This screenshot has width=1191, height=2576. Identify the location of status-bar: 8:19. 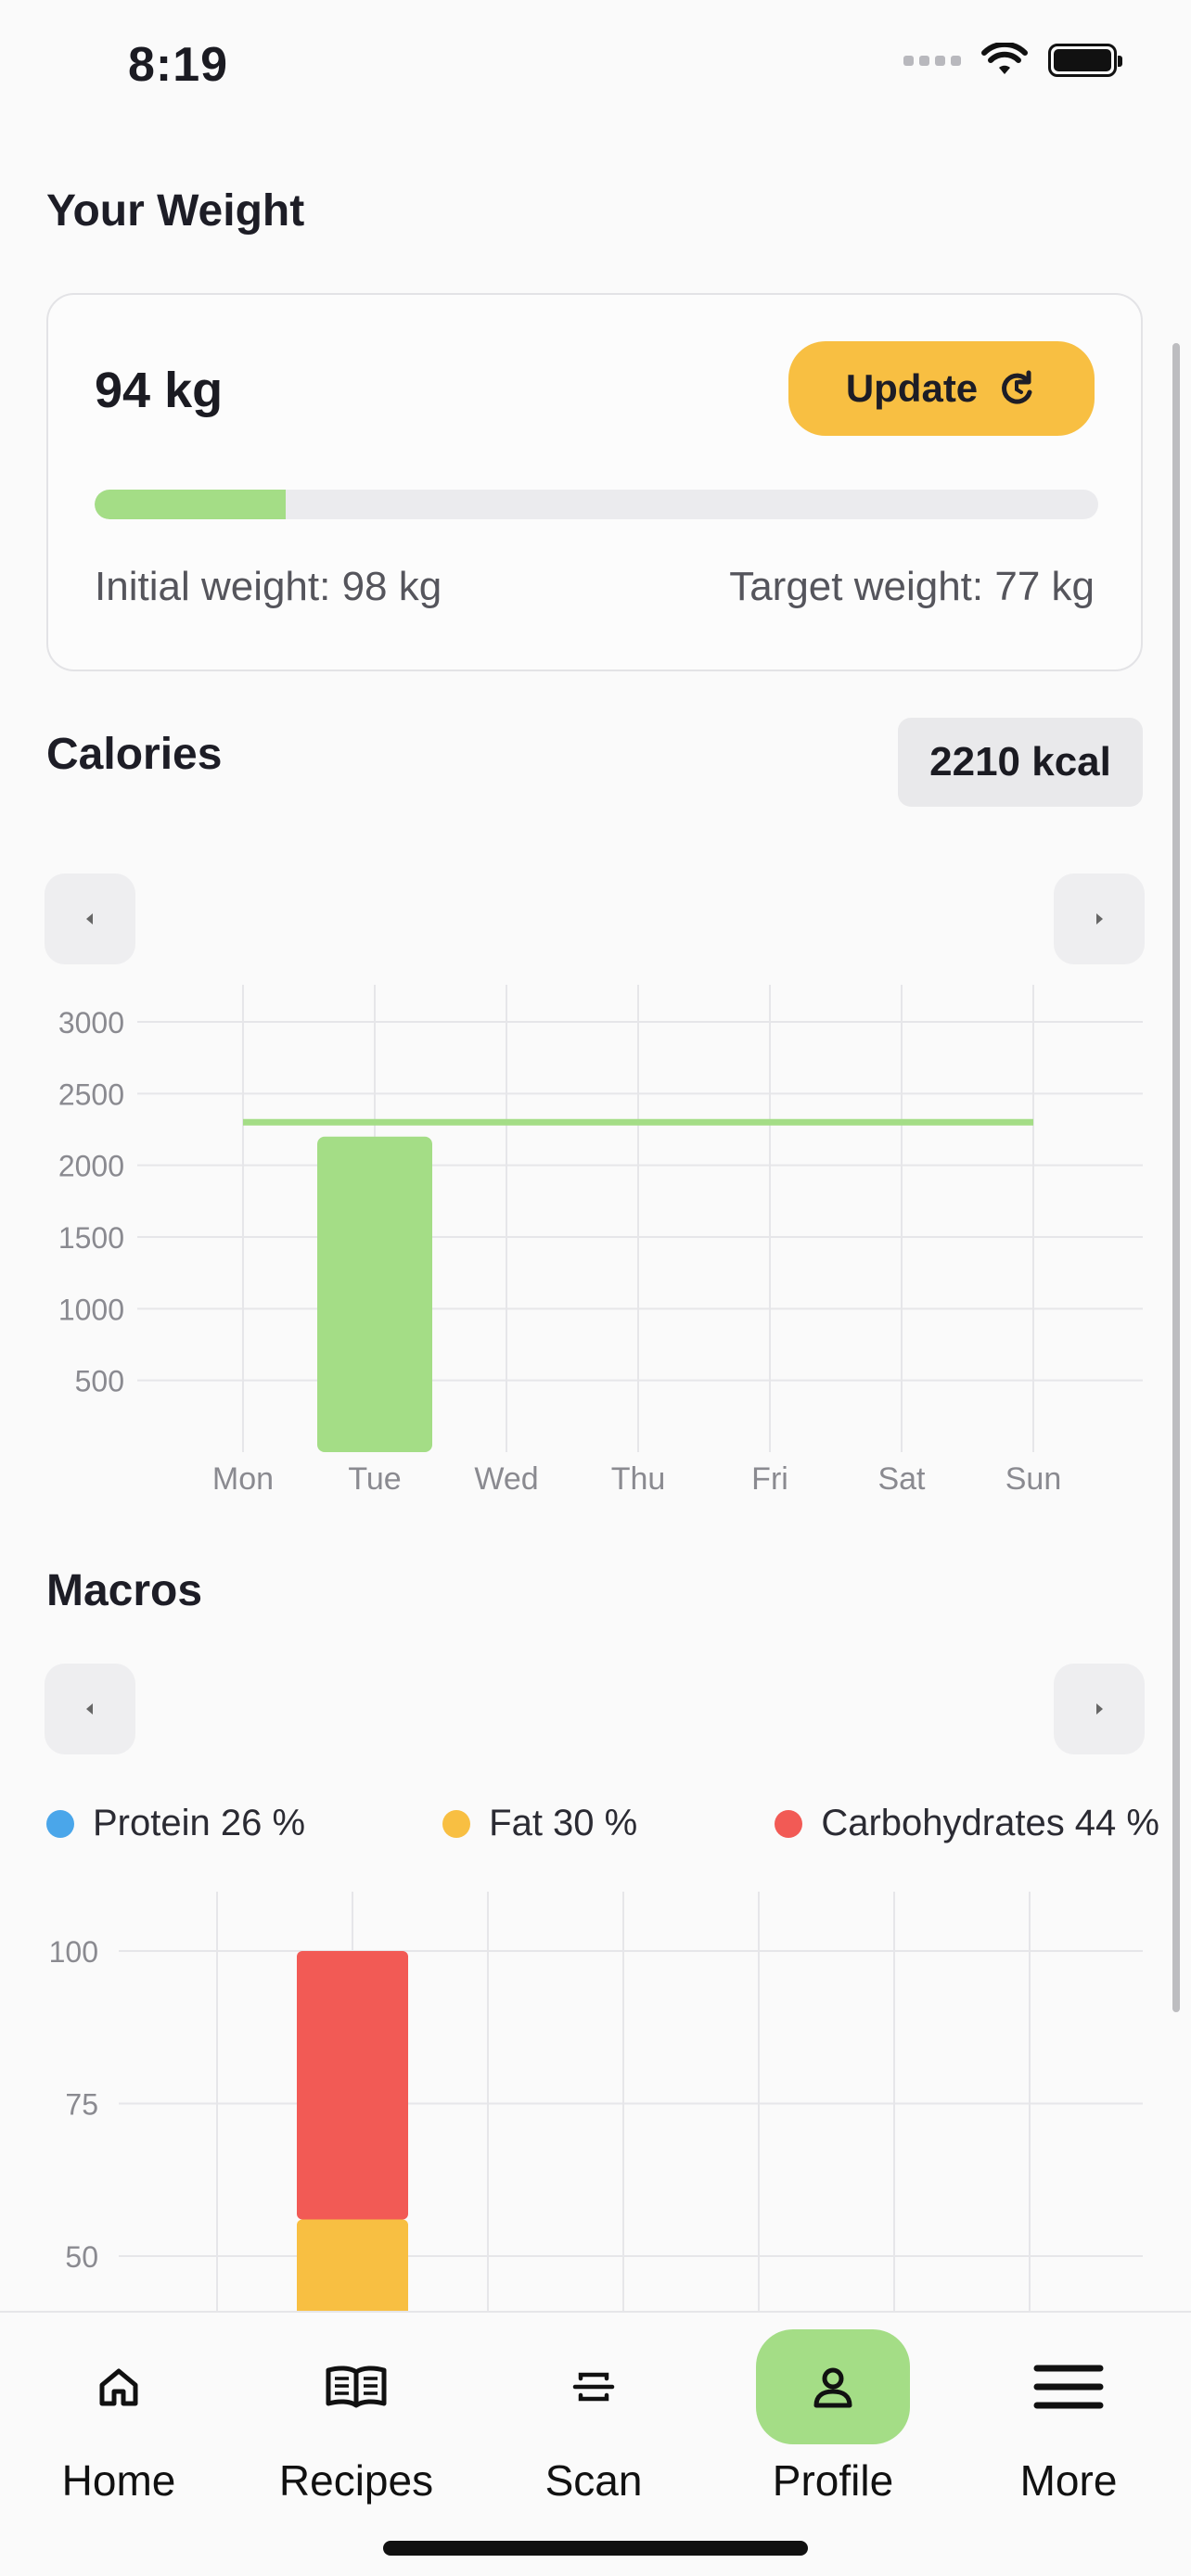
(595, 69).